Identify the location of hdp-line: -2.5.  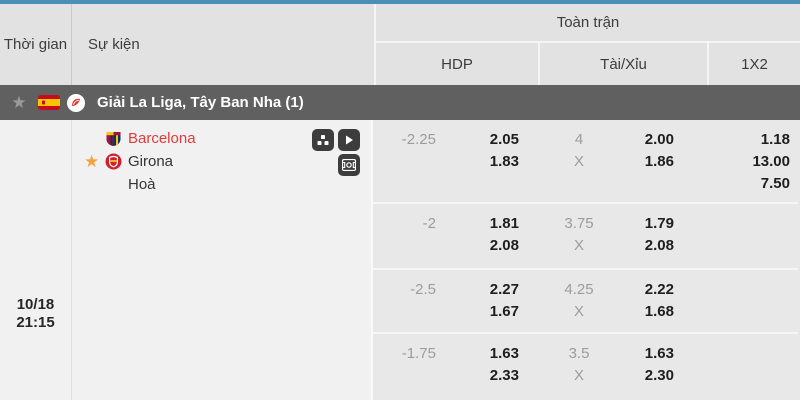
(423, 289).